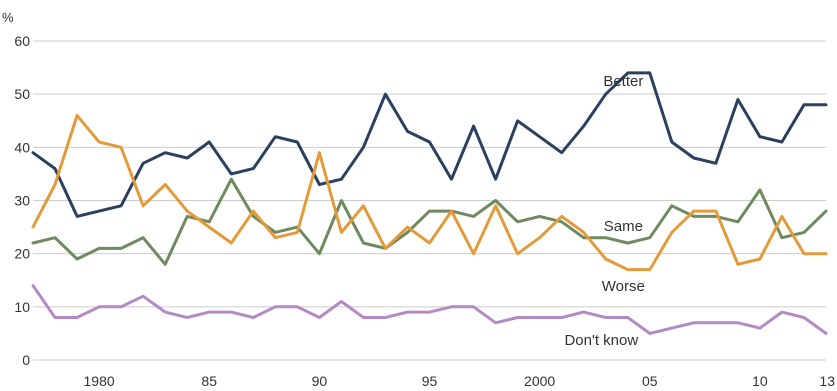 This screenshot has width=837, height=391. Describe the element at coordinates (601, 340) in the screenshot. I see `series-label-don-t-know: Don't know` at that location.